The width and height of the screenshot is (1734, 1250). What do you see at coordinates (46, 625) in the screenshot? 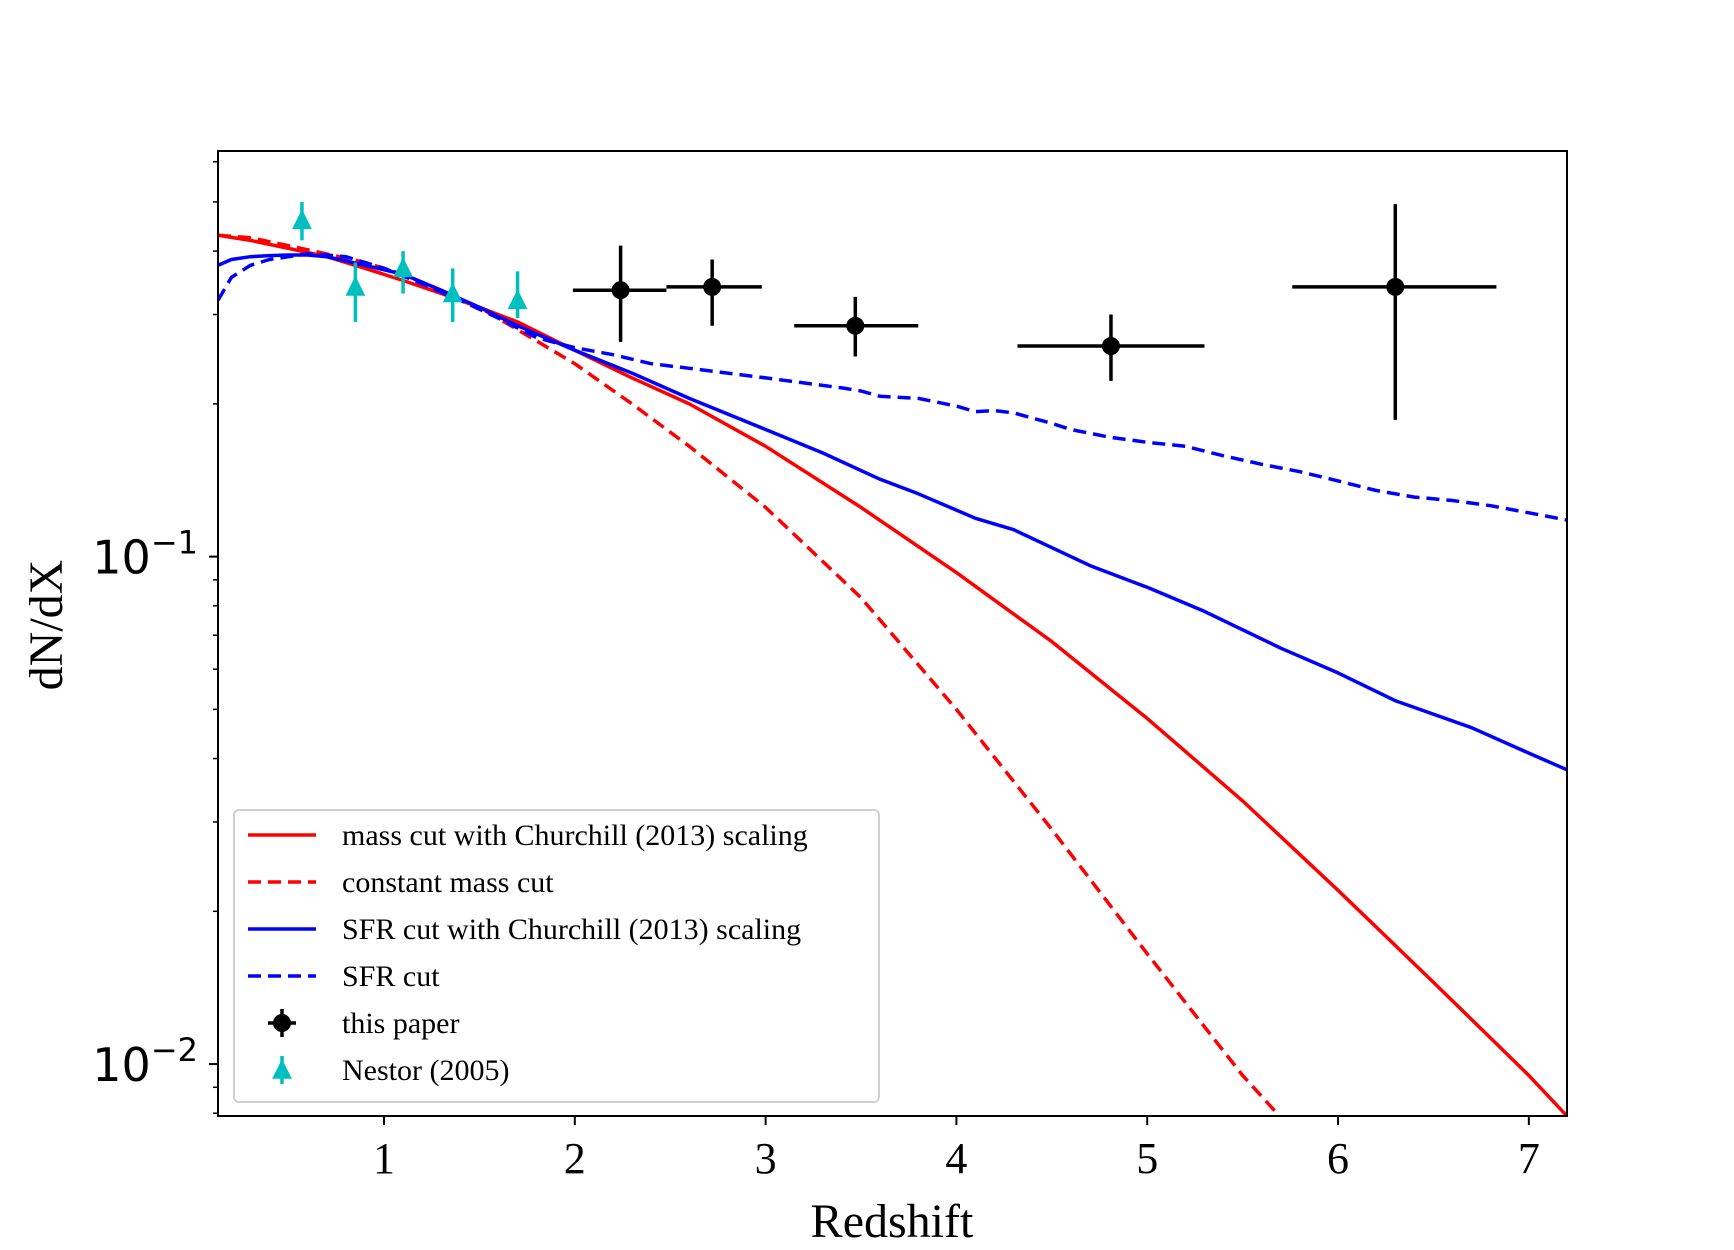
I see `y-axis-label: dN/dX` at bounding box center [46, 625].